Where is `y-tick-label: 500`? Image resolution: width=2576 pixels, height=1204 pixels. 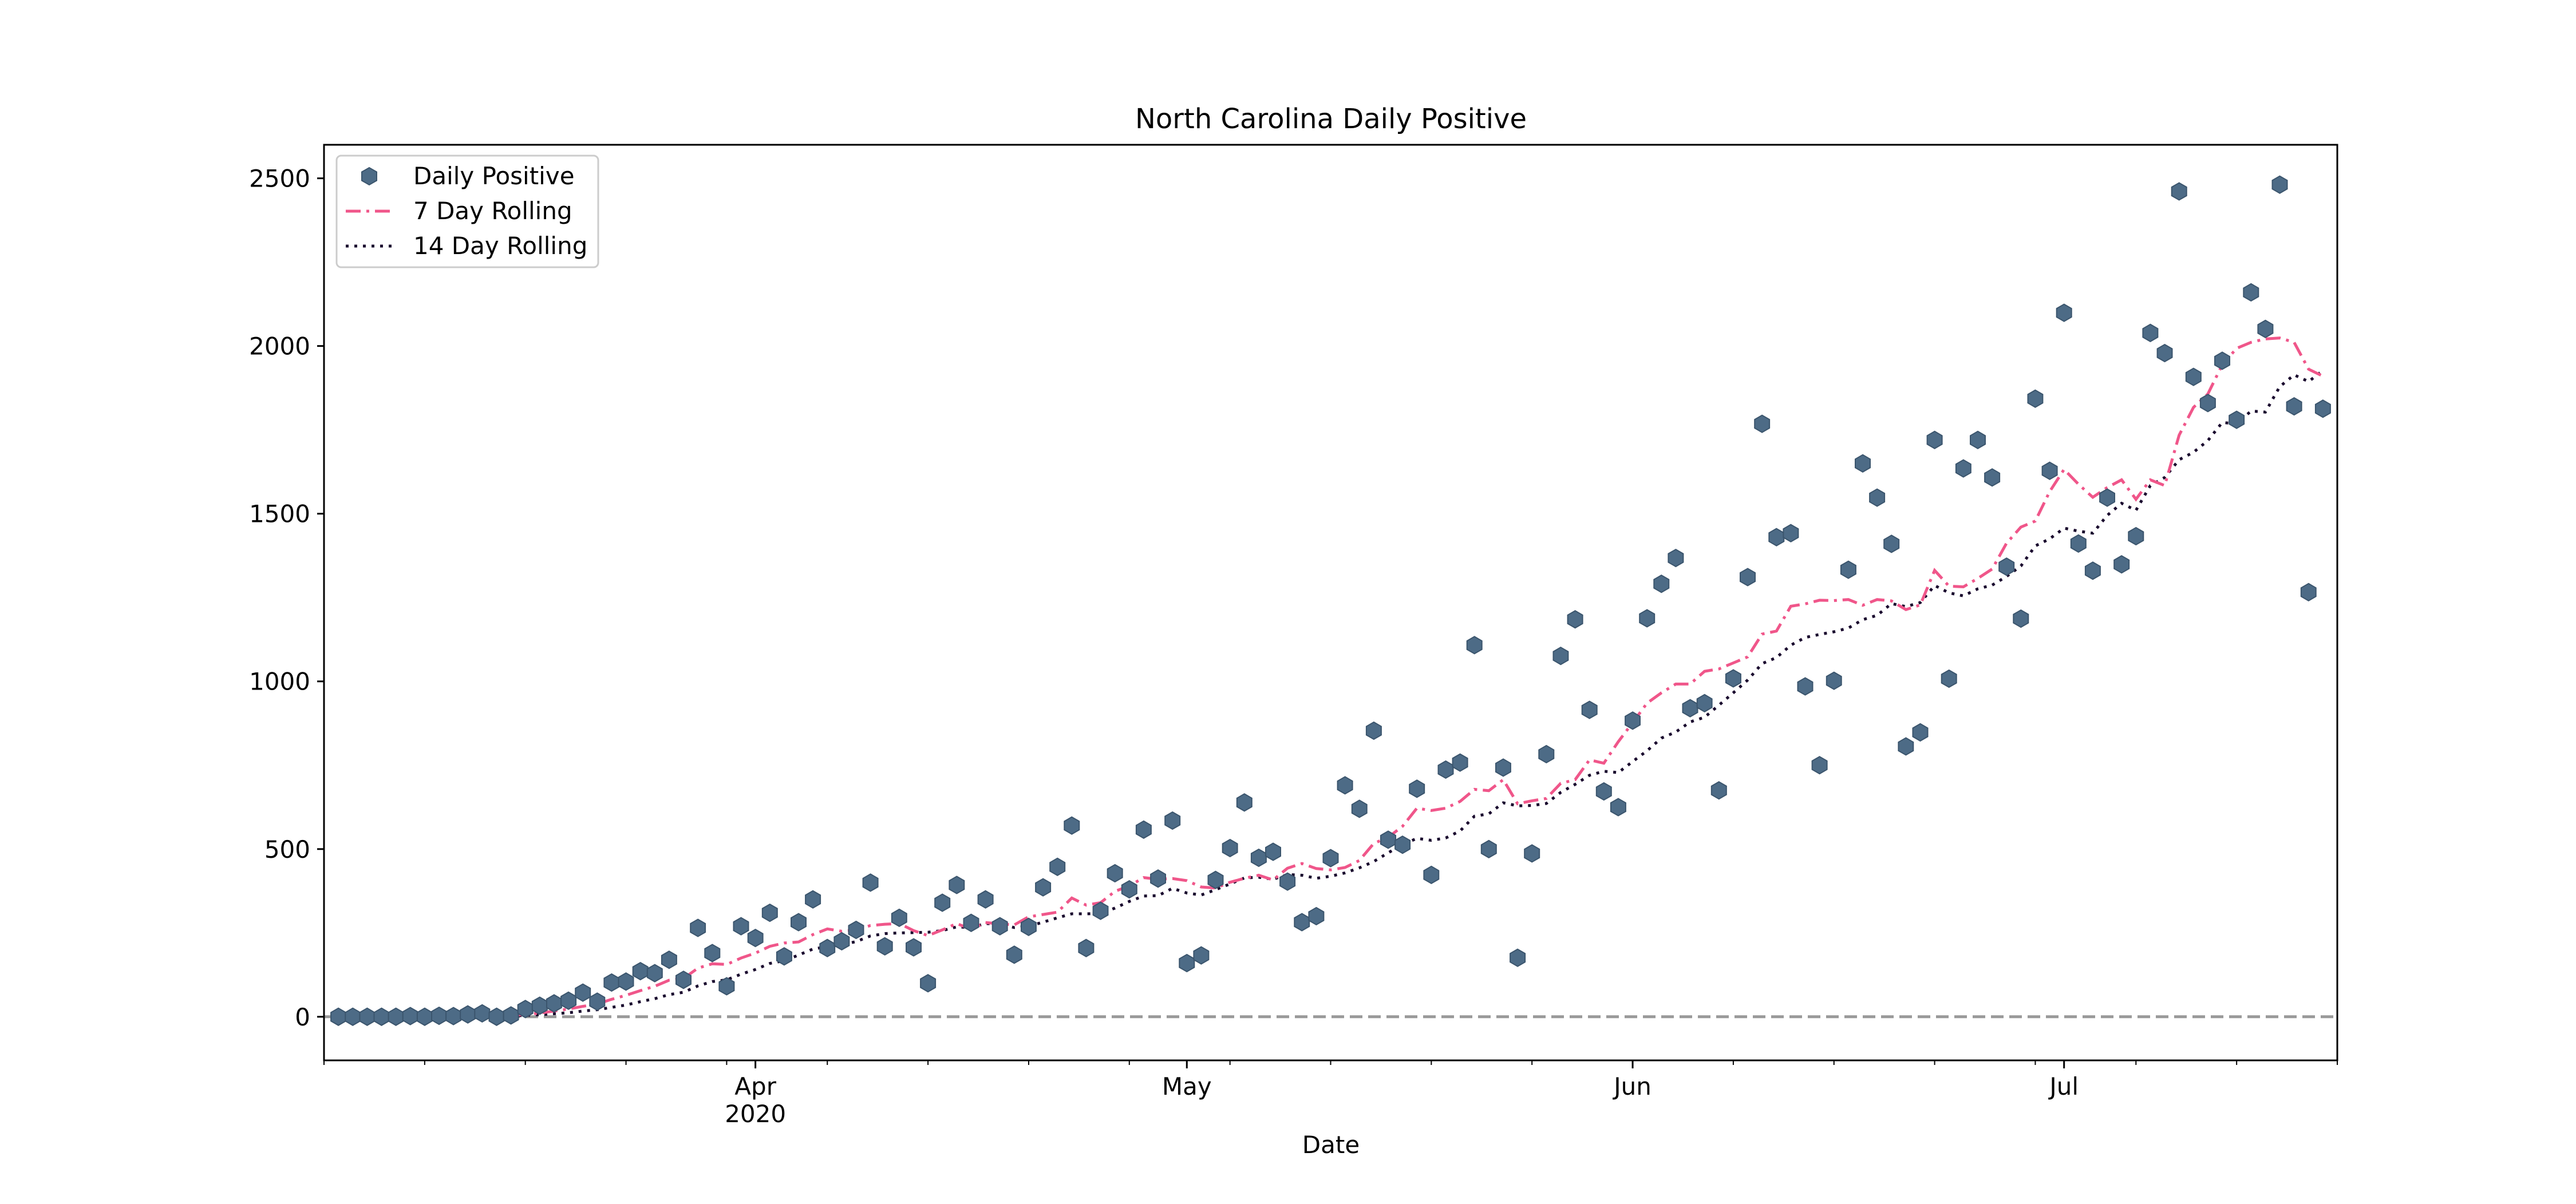
y-tick-label: 500 is located at coordinates (287, 849).